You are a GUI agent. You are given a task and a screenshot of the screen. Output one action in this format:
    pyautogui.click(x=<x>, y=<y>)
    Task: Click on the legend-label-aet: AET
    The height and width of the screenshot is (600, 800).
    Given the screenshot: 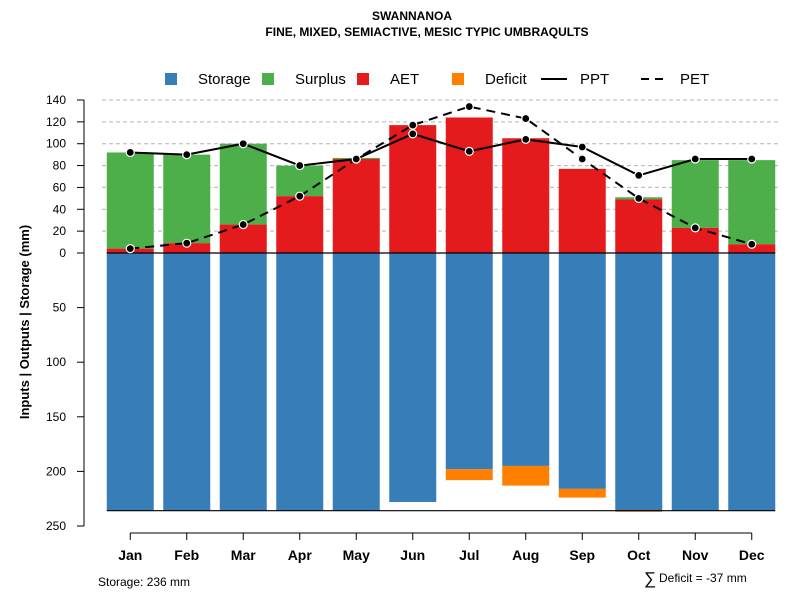 What is the action you would take?
    pyautogui.click(x=404, y=79)
    